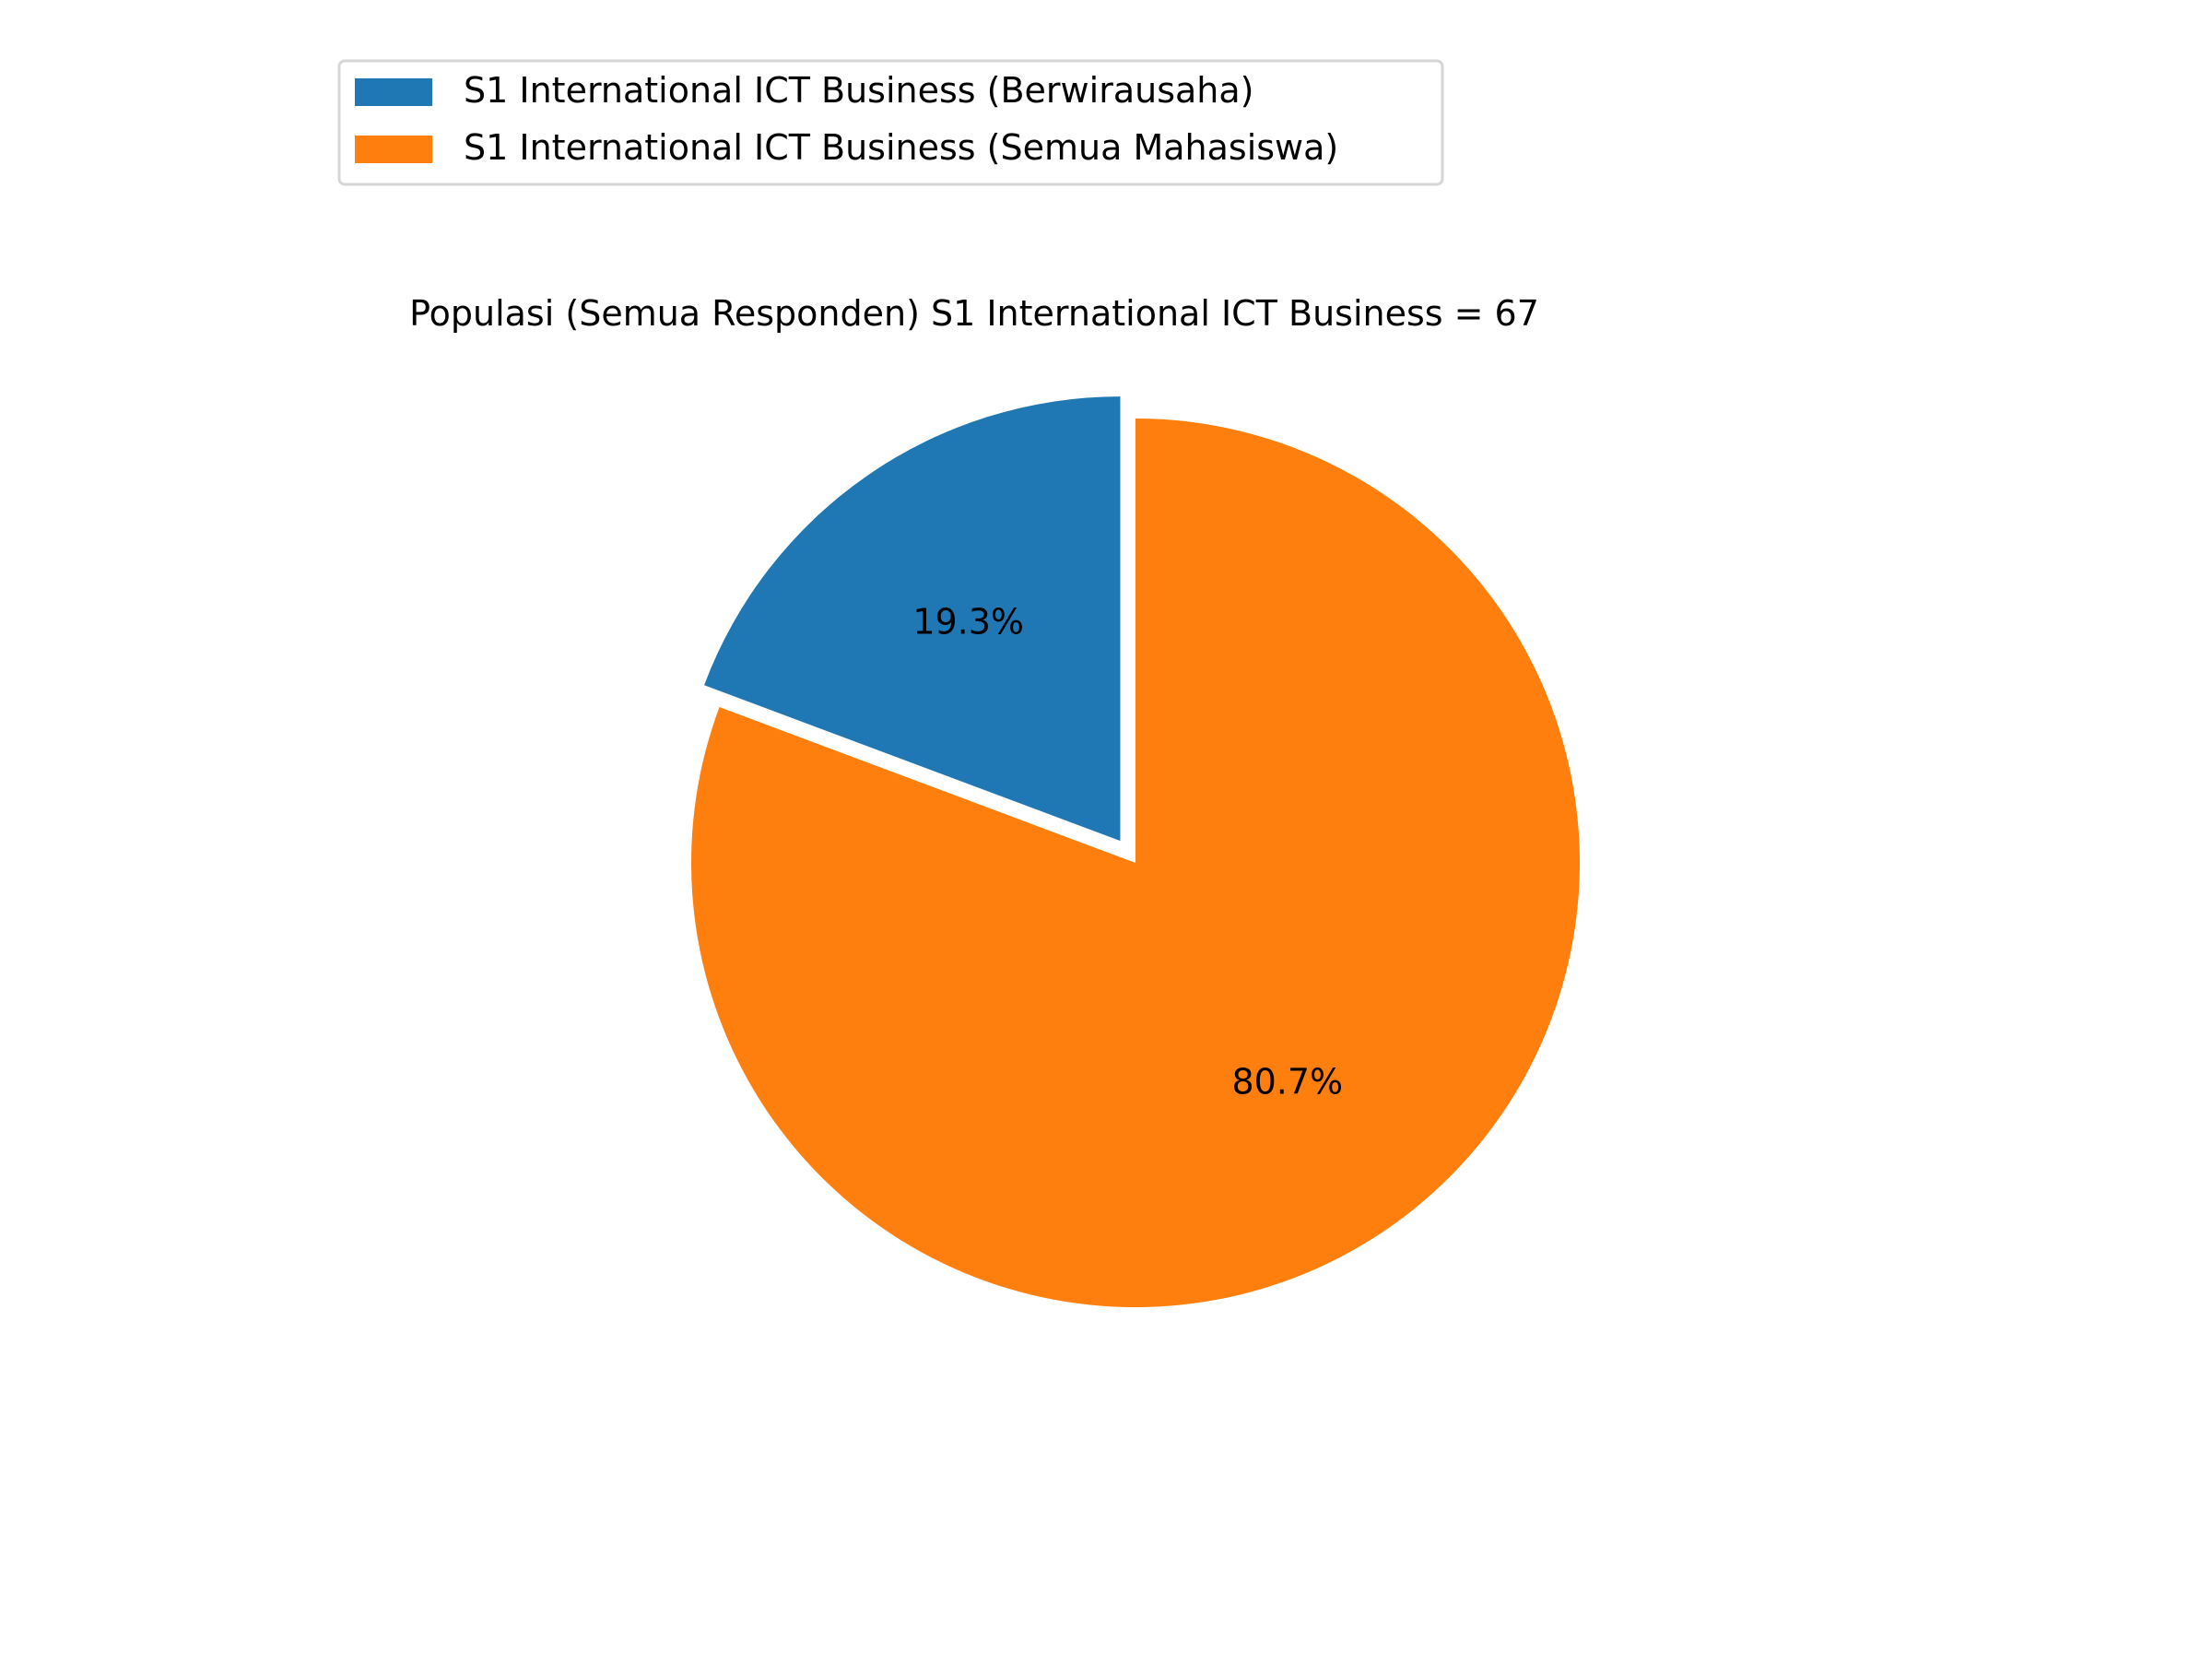 Image resolution: width=2212 pixels, height=1663 pixels. I want to click on legend-swatch-semua-mahasiswa, so click(393, 149).